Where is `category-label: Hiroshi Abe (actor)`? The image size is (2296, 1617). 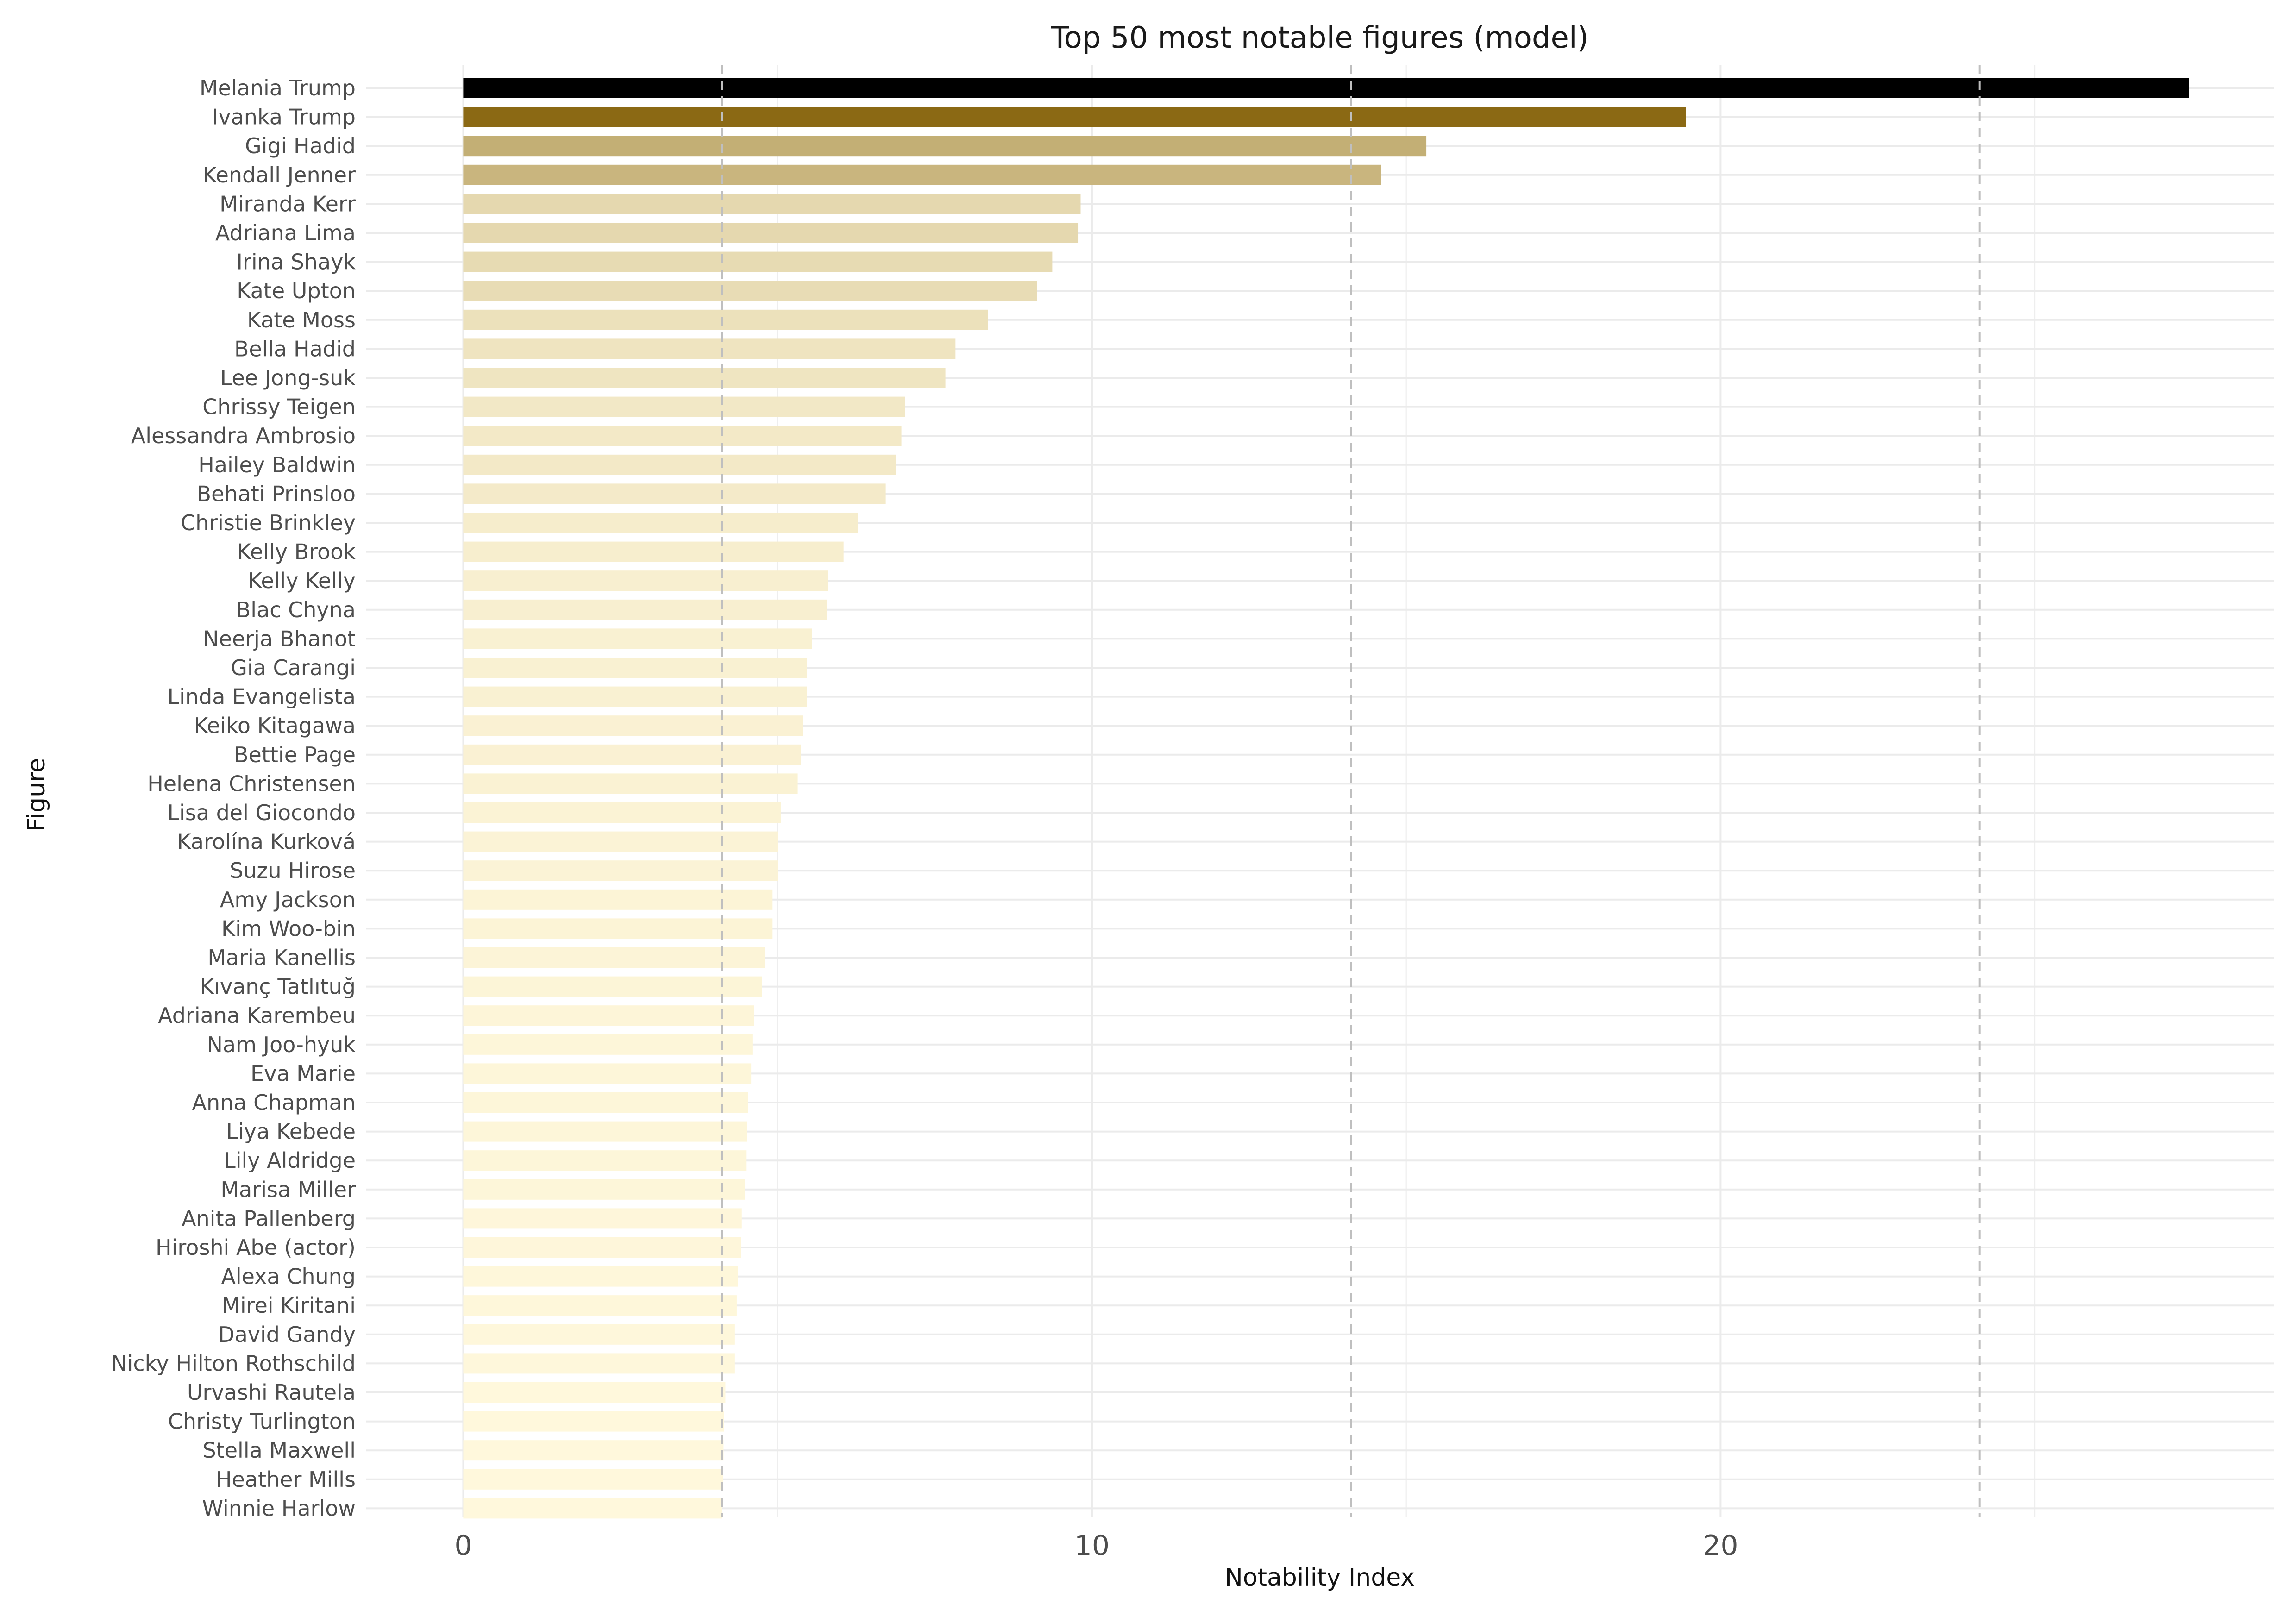
category-label: Hiroshi Abe (actor) is located at coordinates (256, 1247).